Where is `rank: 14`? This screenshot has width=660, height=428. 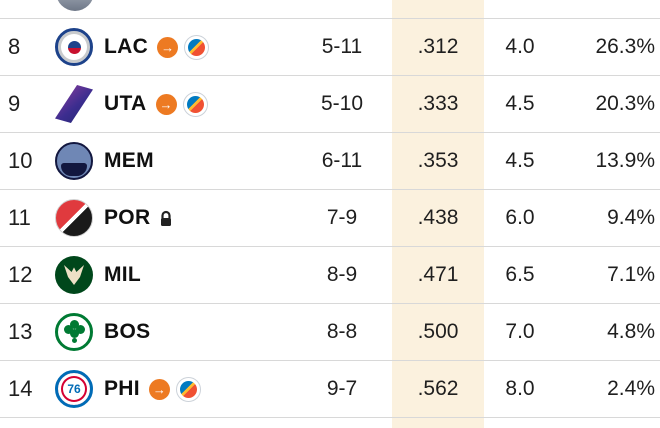
rank: 14 is located at coordinates (20, 388).